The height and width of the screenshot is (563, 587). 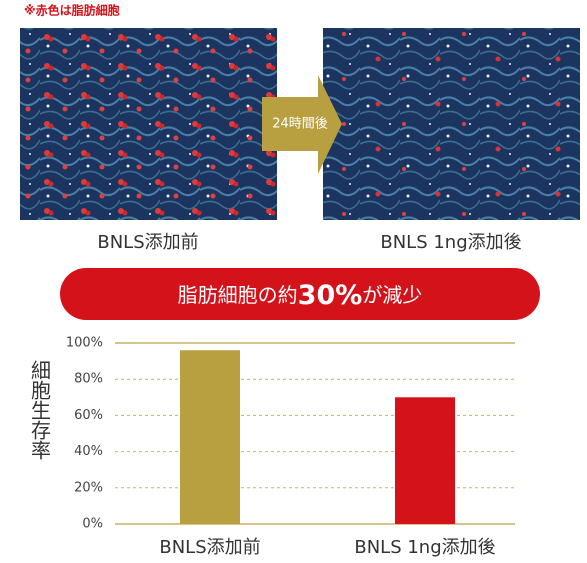 I want to click on x-tick-label: BNLS添加前, so click(x=209, y=547).